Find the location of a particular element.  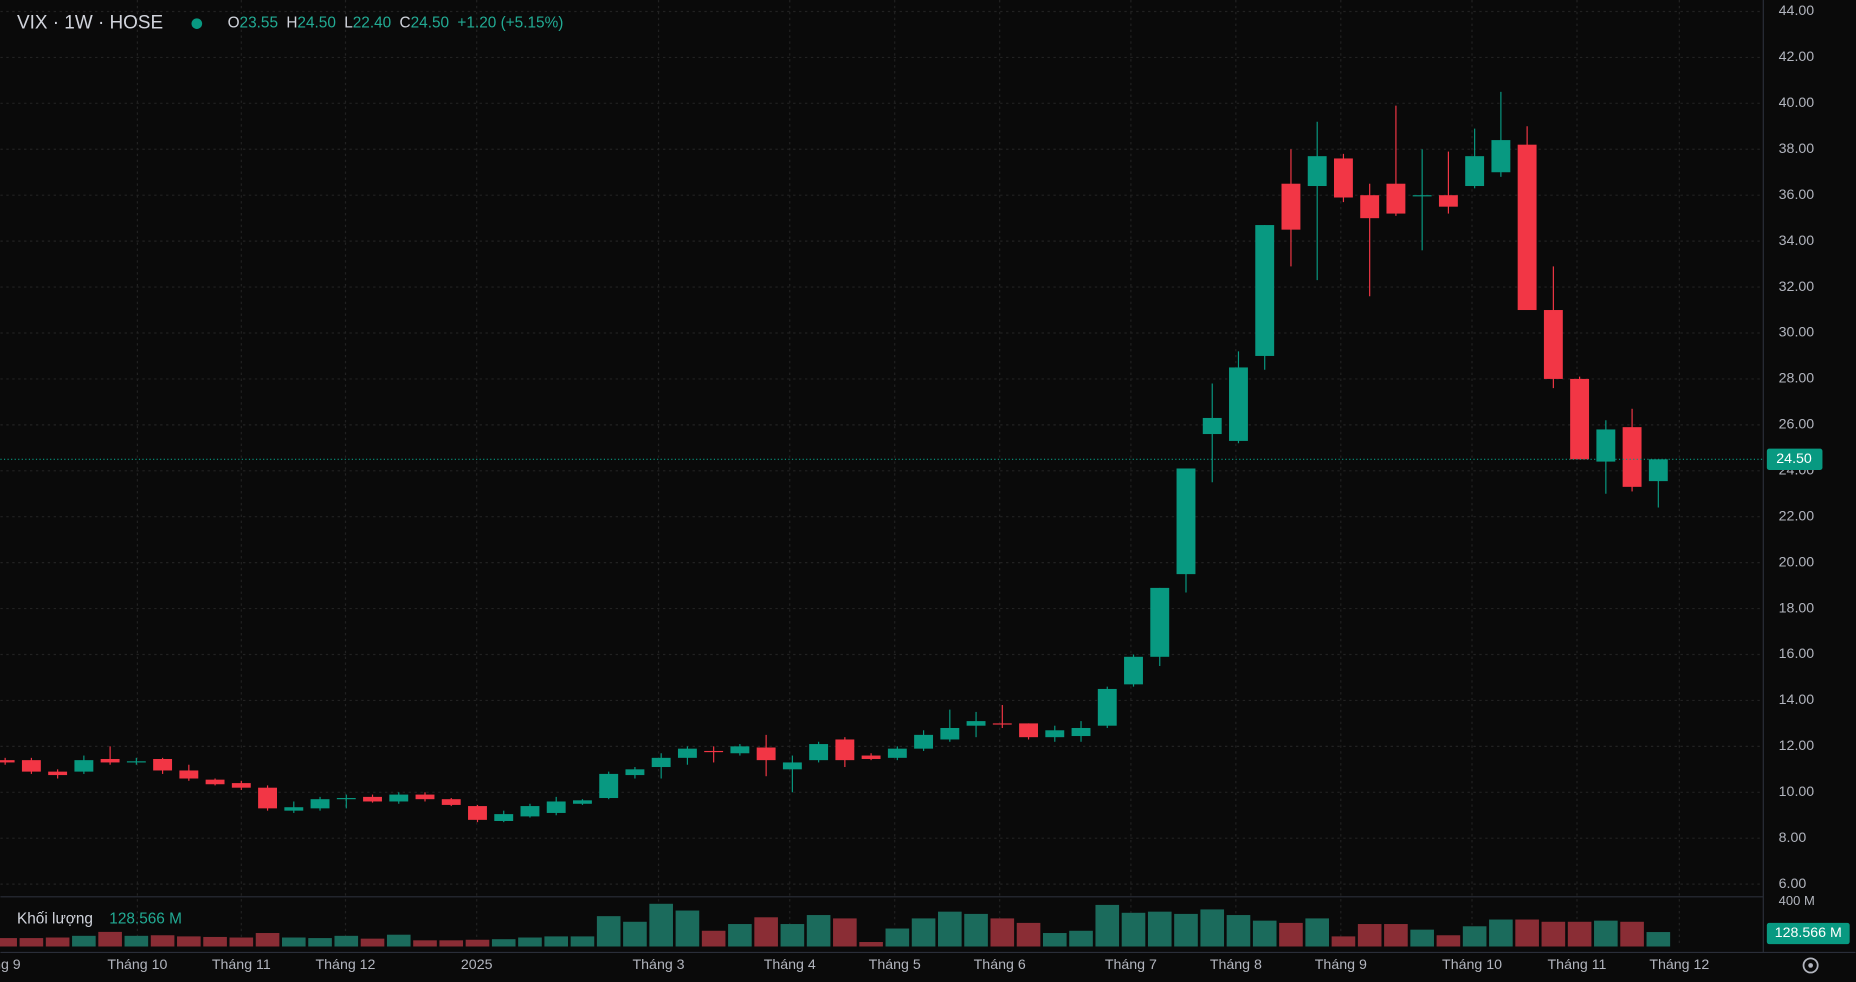

settings-icon is located at coordinates (1810, 965).